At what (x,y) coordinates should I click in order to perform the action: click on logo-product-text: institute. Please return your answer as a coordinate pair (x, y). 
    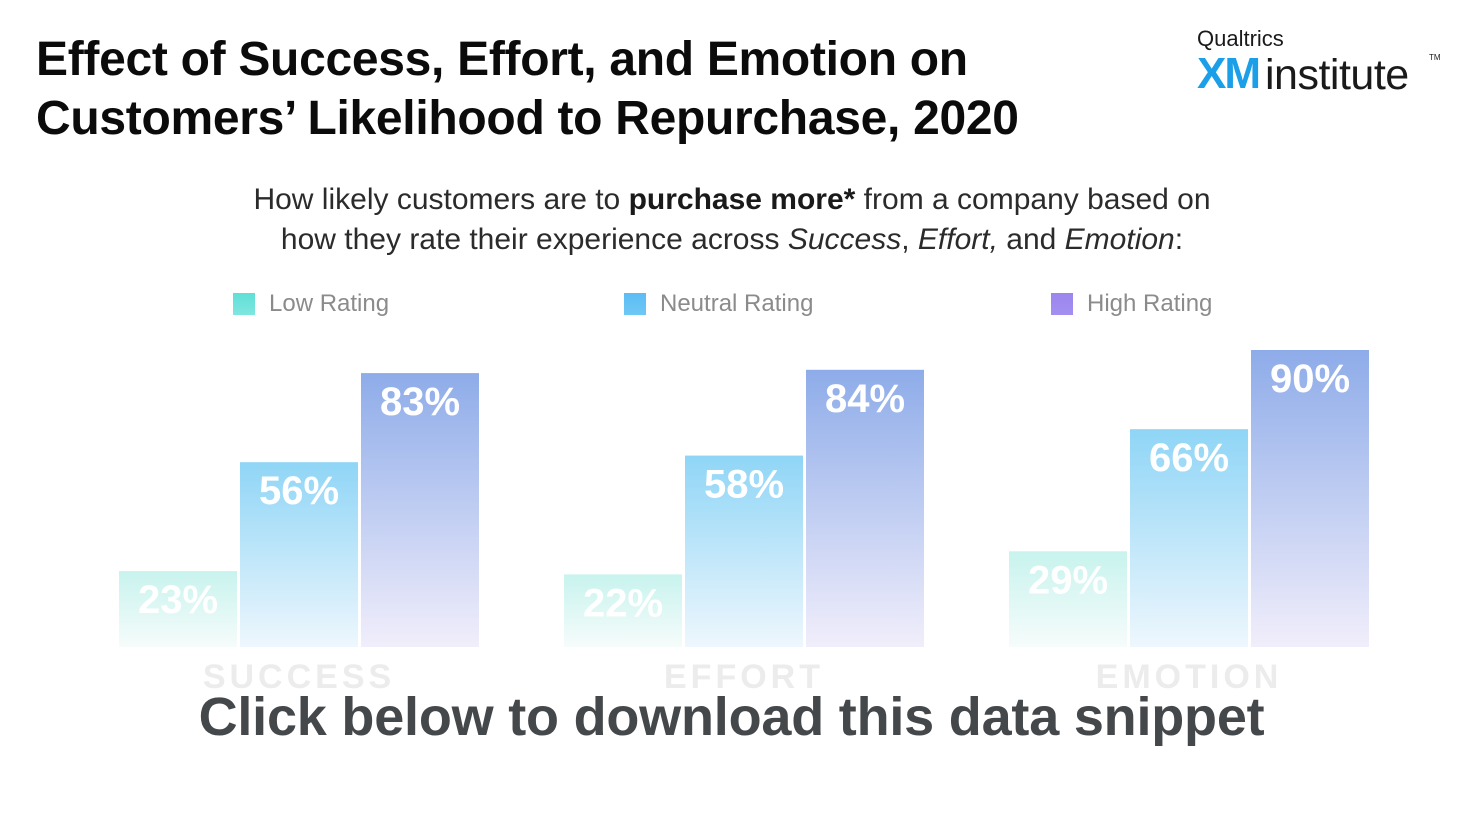
    Looking at the image, I should click on (1337, 75).